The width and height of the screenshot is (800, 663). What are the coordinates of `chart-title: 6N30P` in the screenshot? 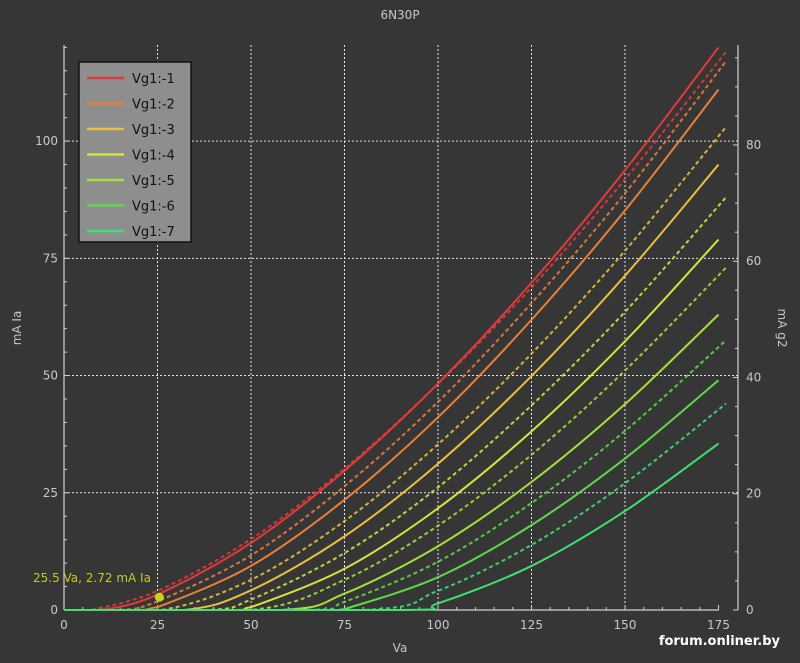 It's located at (399, 15).